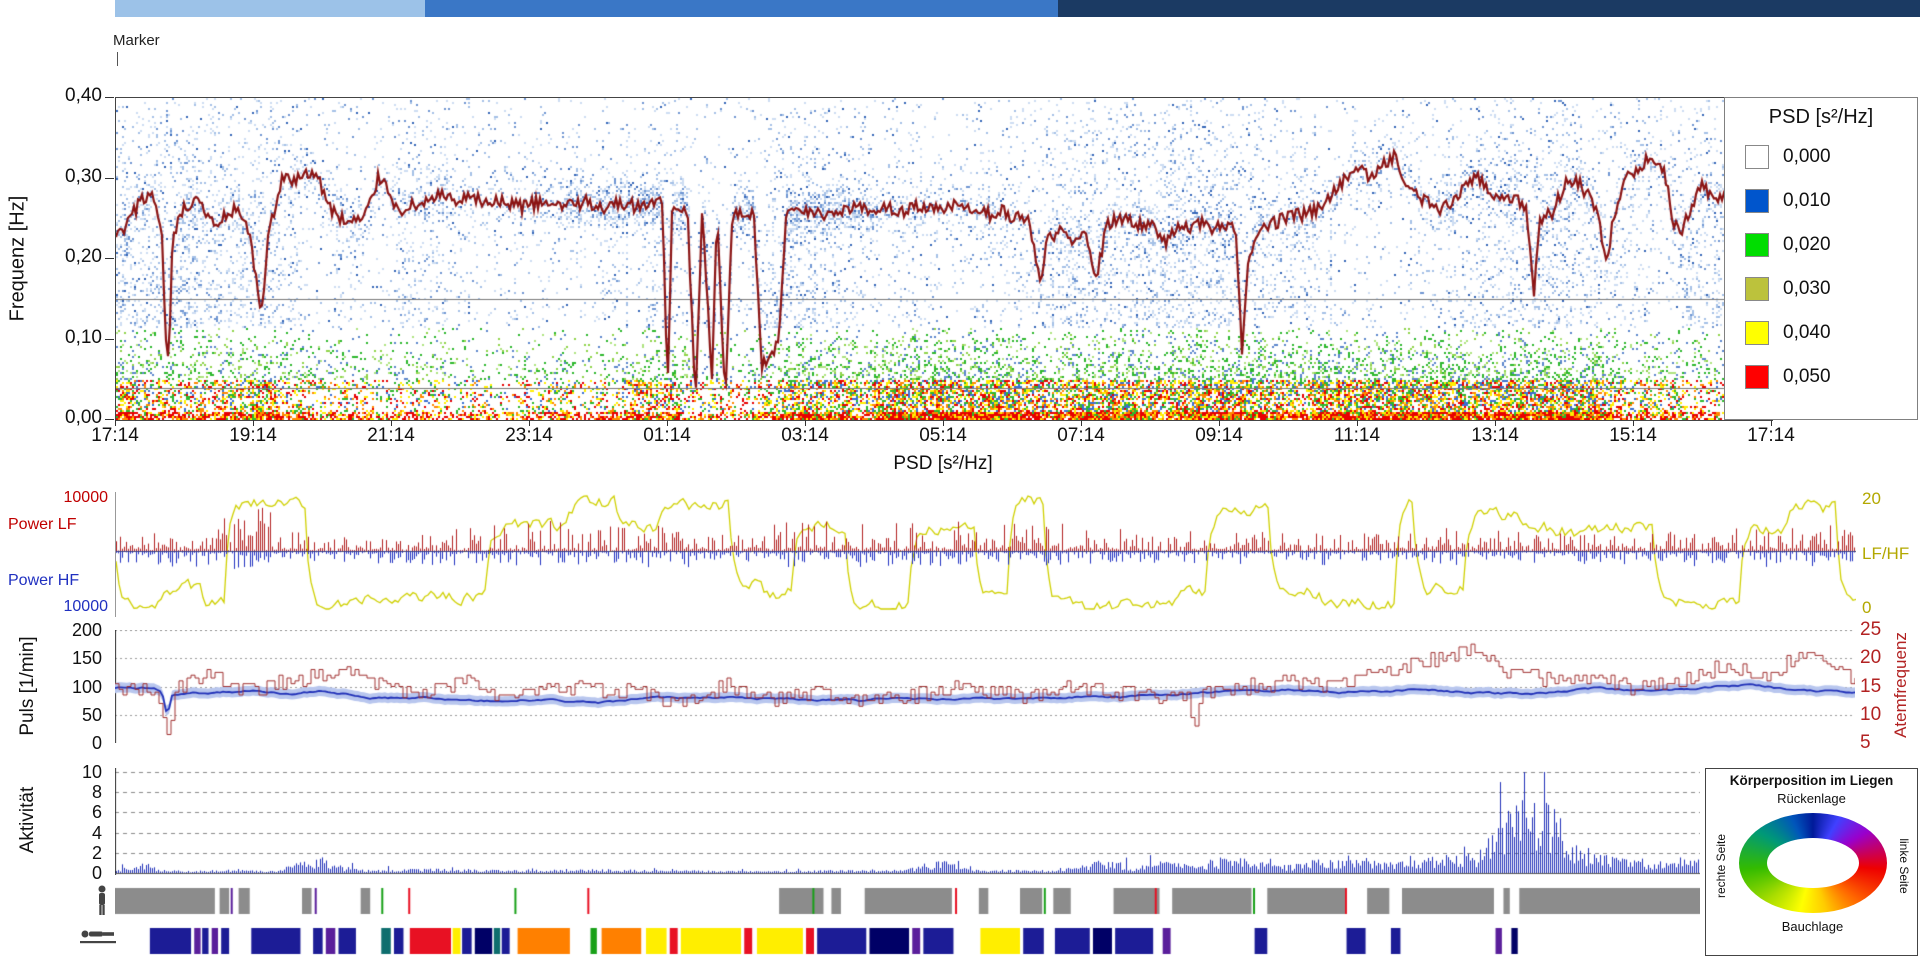 Image resolution: width=1920 pixels, height=960 pixels. Describe the element at coordinates (96, 792) in the screenshot. I see `activity-y-tick: 8` at that location.